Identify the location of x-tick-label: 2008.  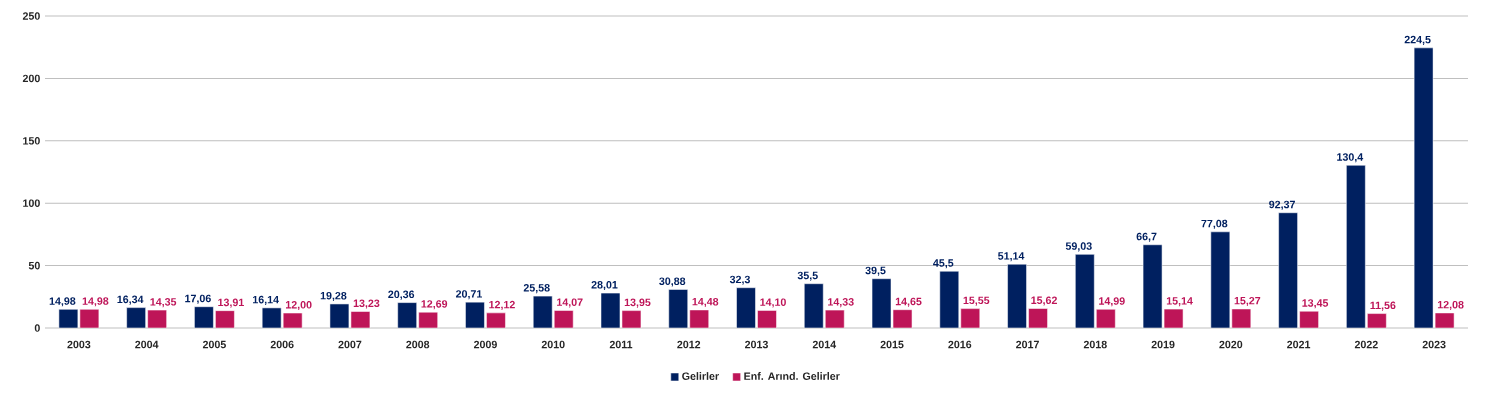
(418, 344).